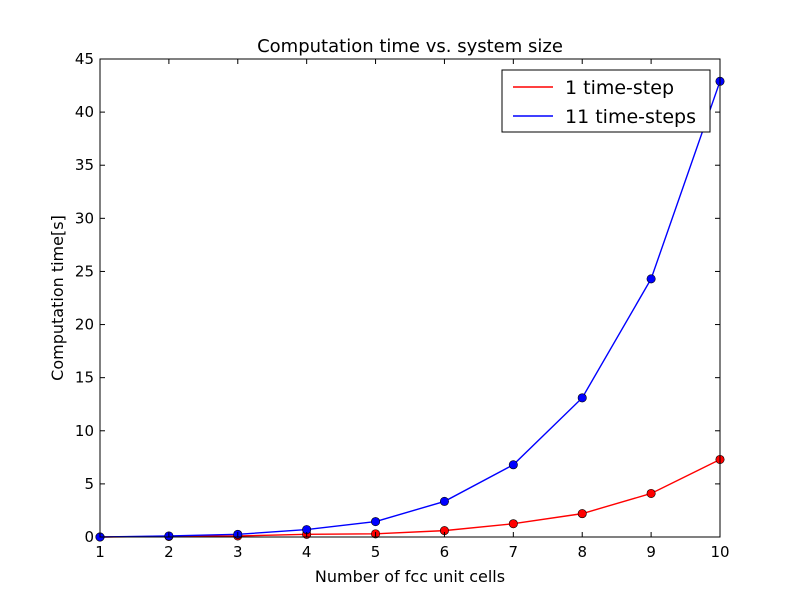 Image resolution: width=800 pixels, height=597 pixels. What do you see at coordinates (84, 218) in the screenshot?
I see `y-tick-label: 30` at bounding box center [84, 218].